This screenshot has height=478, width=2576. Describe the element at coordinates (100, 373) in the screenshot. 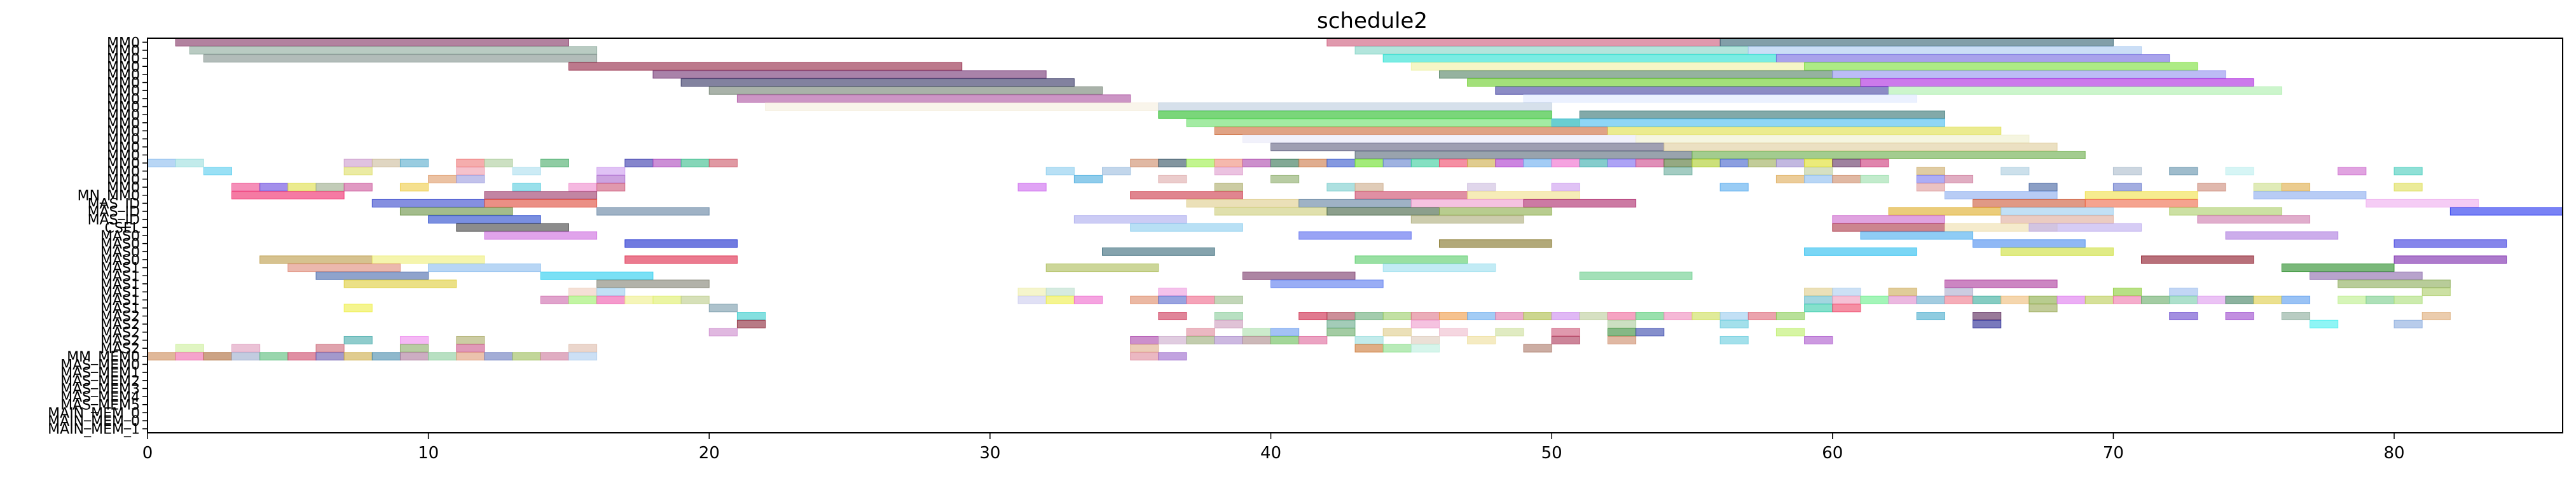

I see `y-tick-label: MAS_MEM1` at that location.